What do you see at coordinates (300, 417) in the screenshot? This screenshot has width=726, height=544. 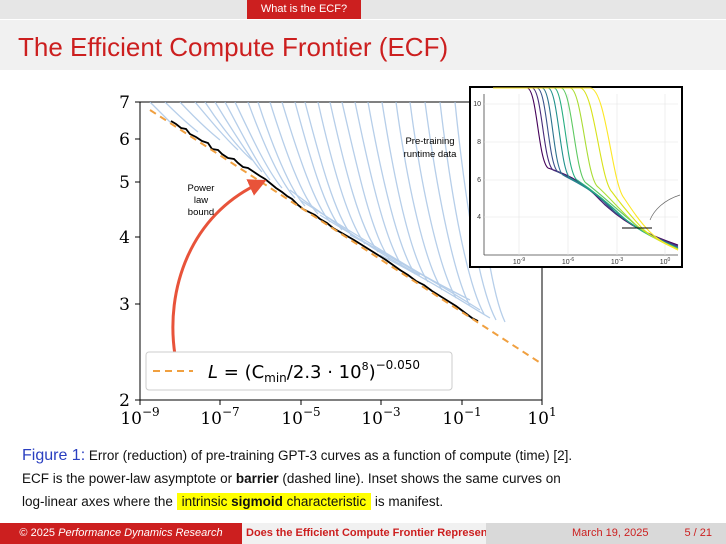 I see `x-tick-label: 10⁻⁵` at bounding box center [300, 417].